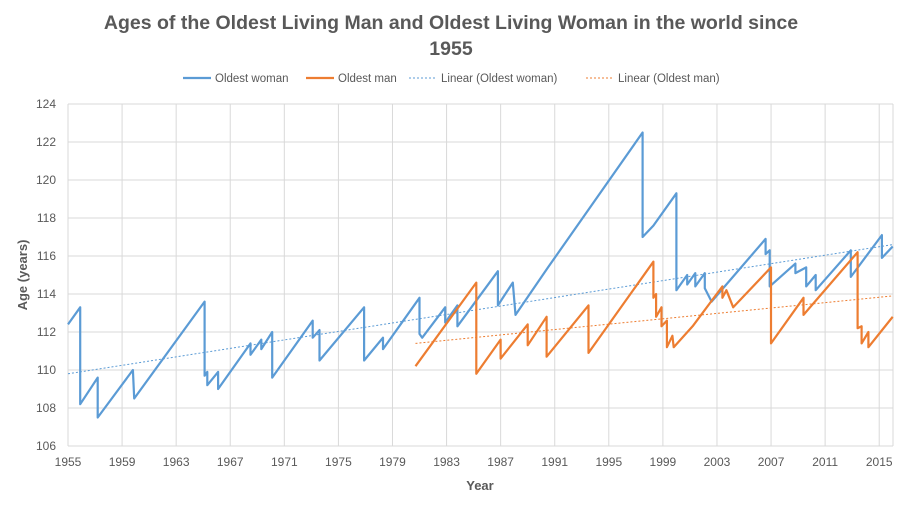  I want to click on series-line-oldest-man, so click(654, 313).